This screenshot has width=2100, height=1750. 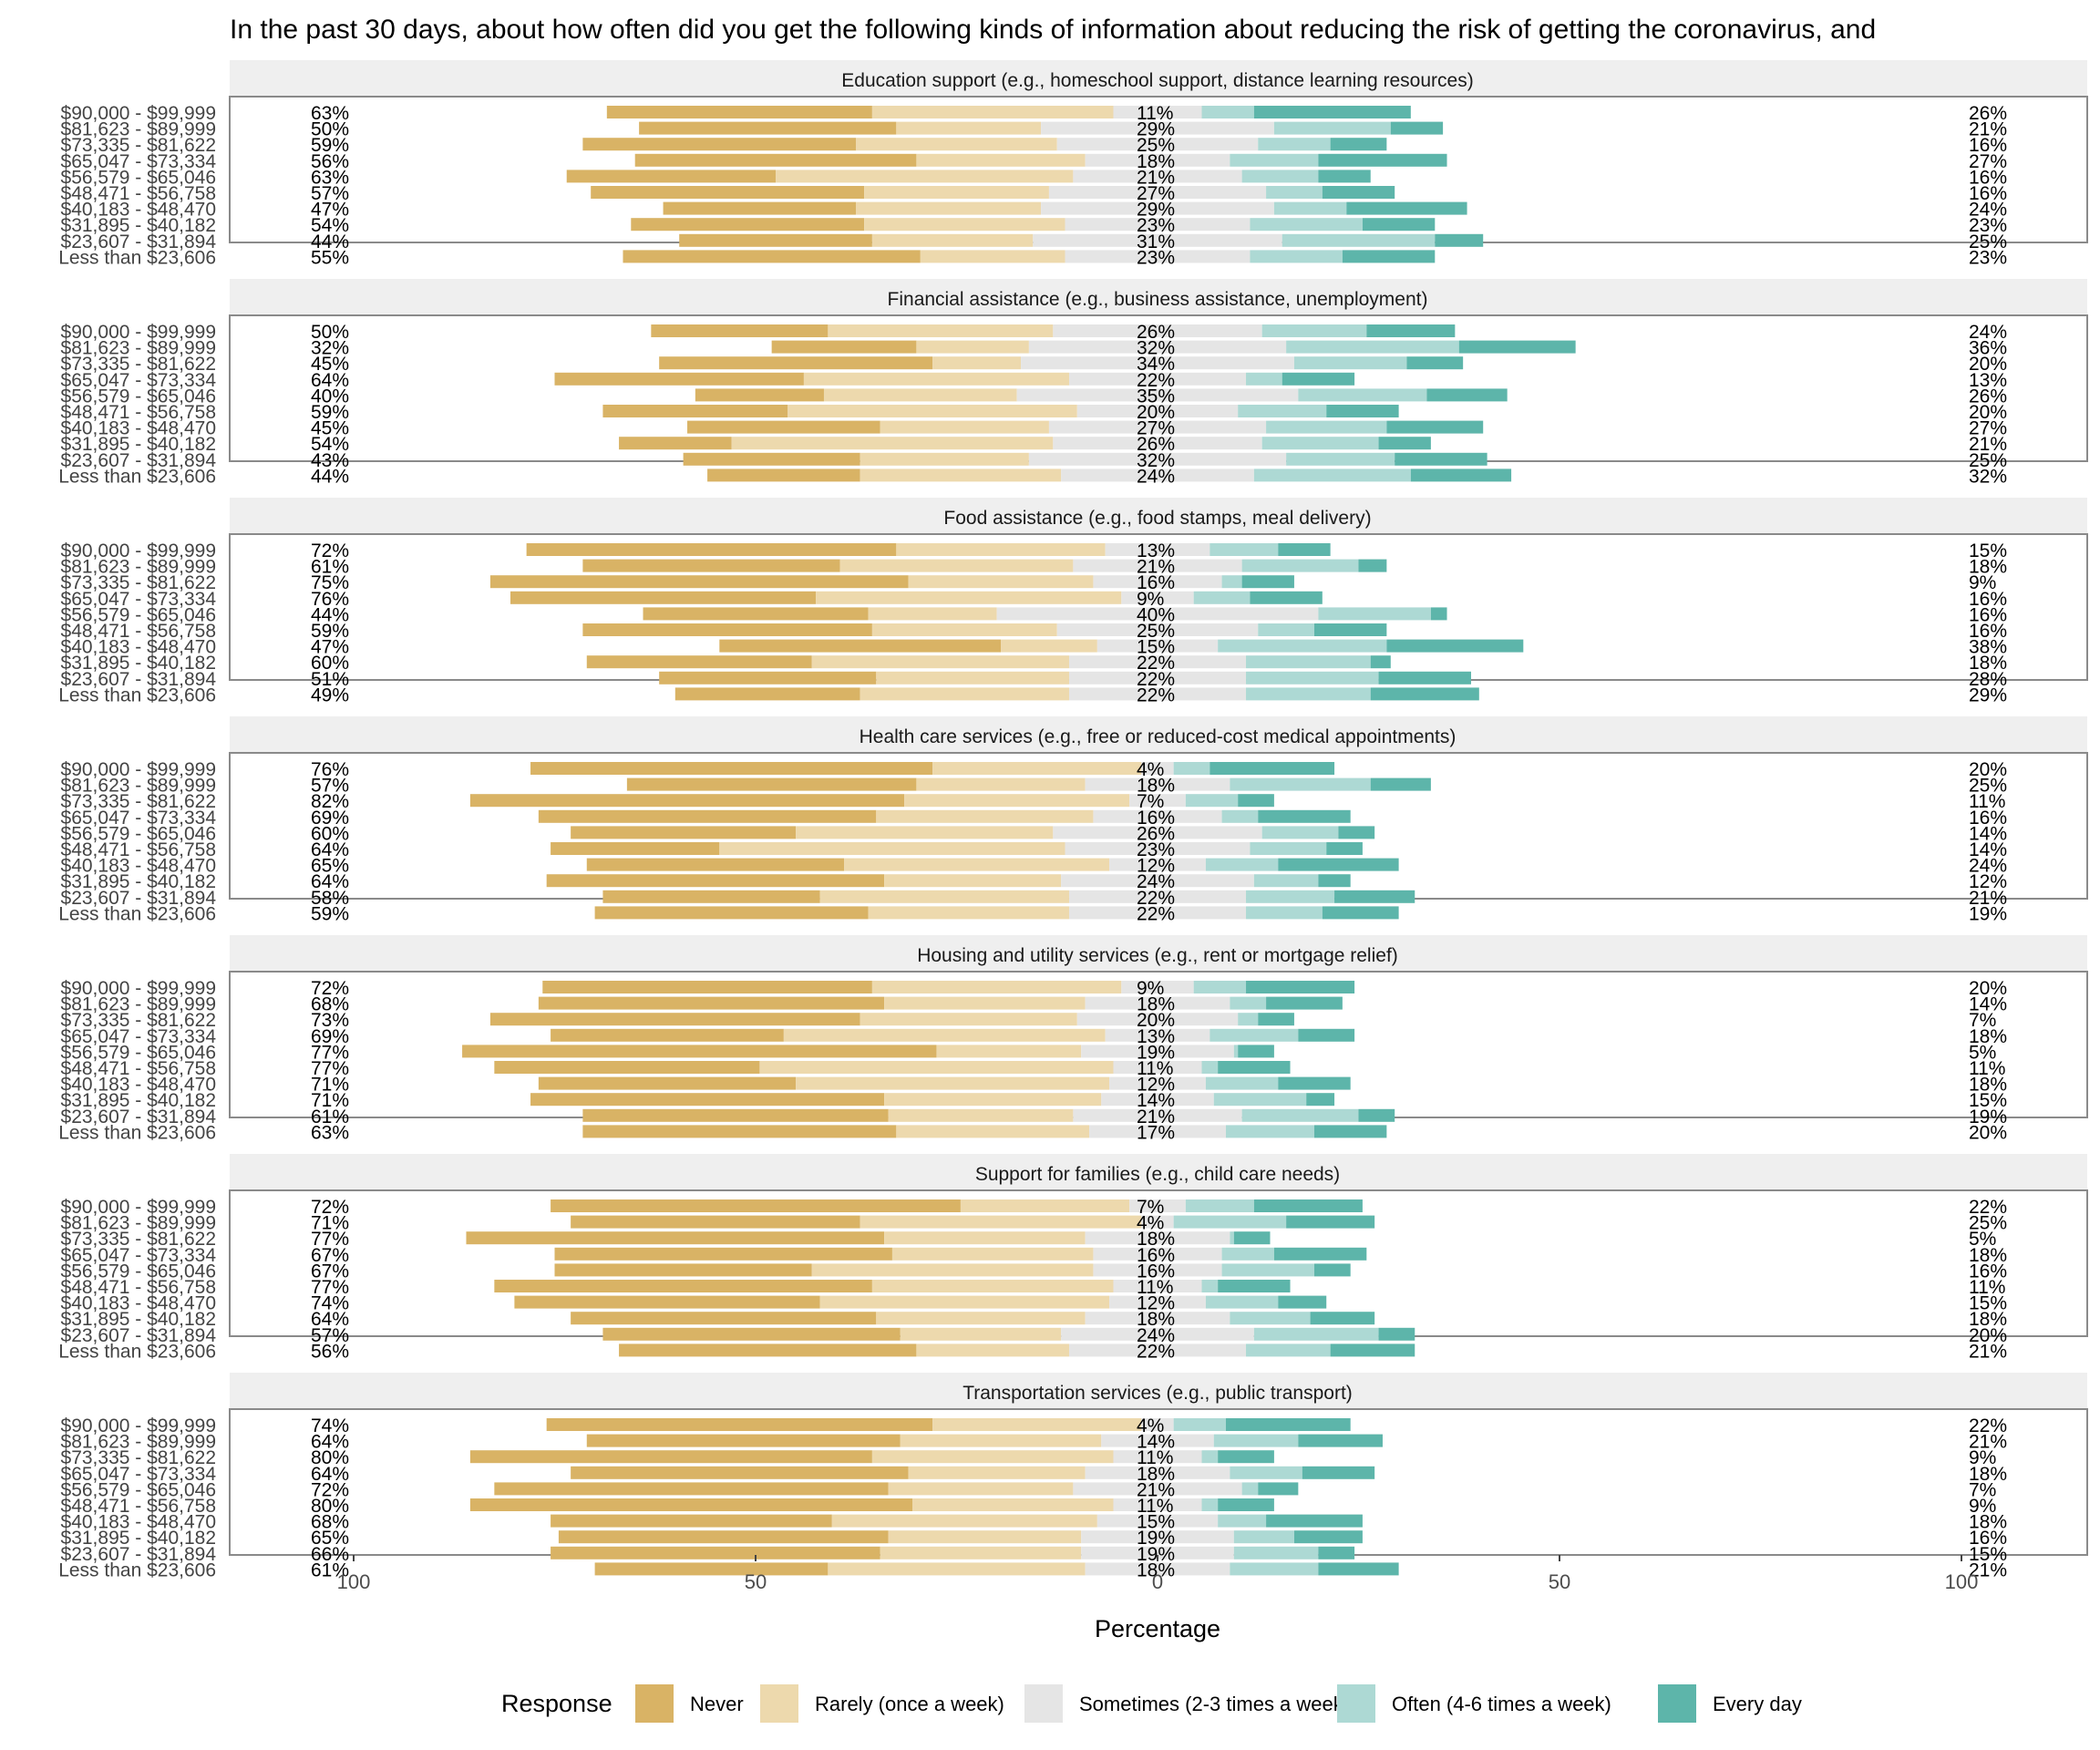 What do you see at coordinates (330, 1117) in the screenshot?
I see `label-negative: 61%` at bounding box center [330, 1117].